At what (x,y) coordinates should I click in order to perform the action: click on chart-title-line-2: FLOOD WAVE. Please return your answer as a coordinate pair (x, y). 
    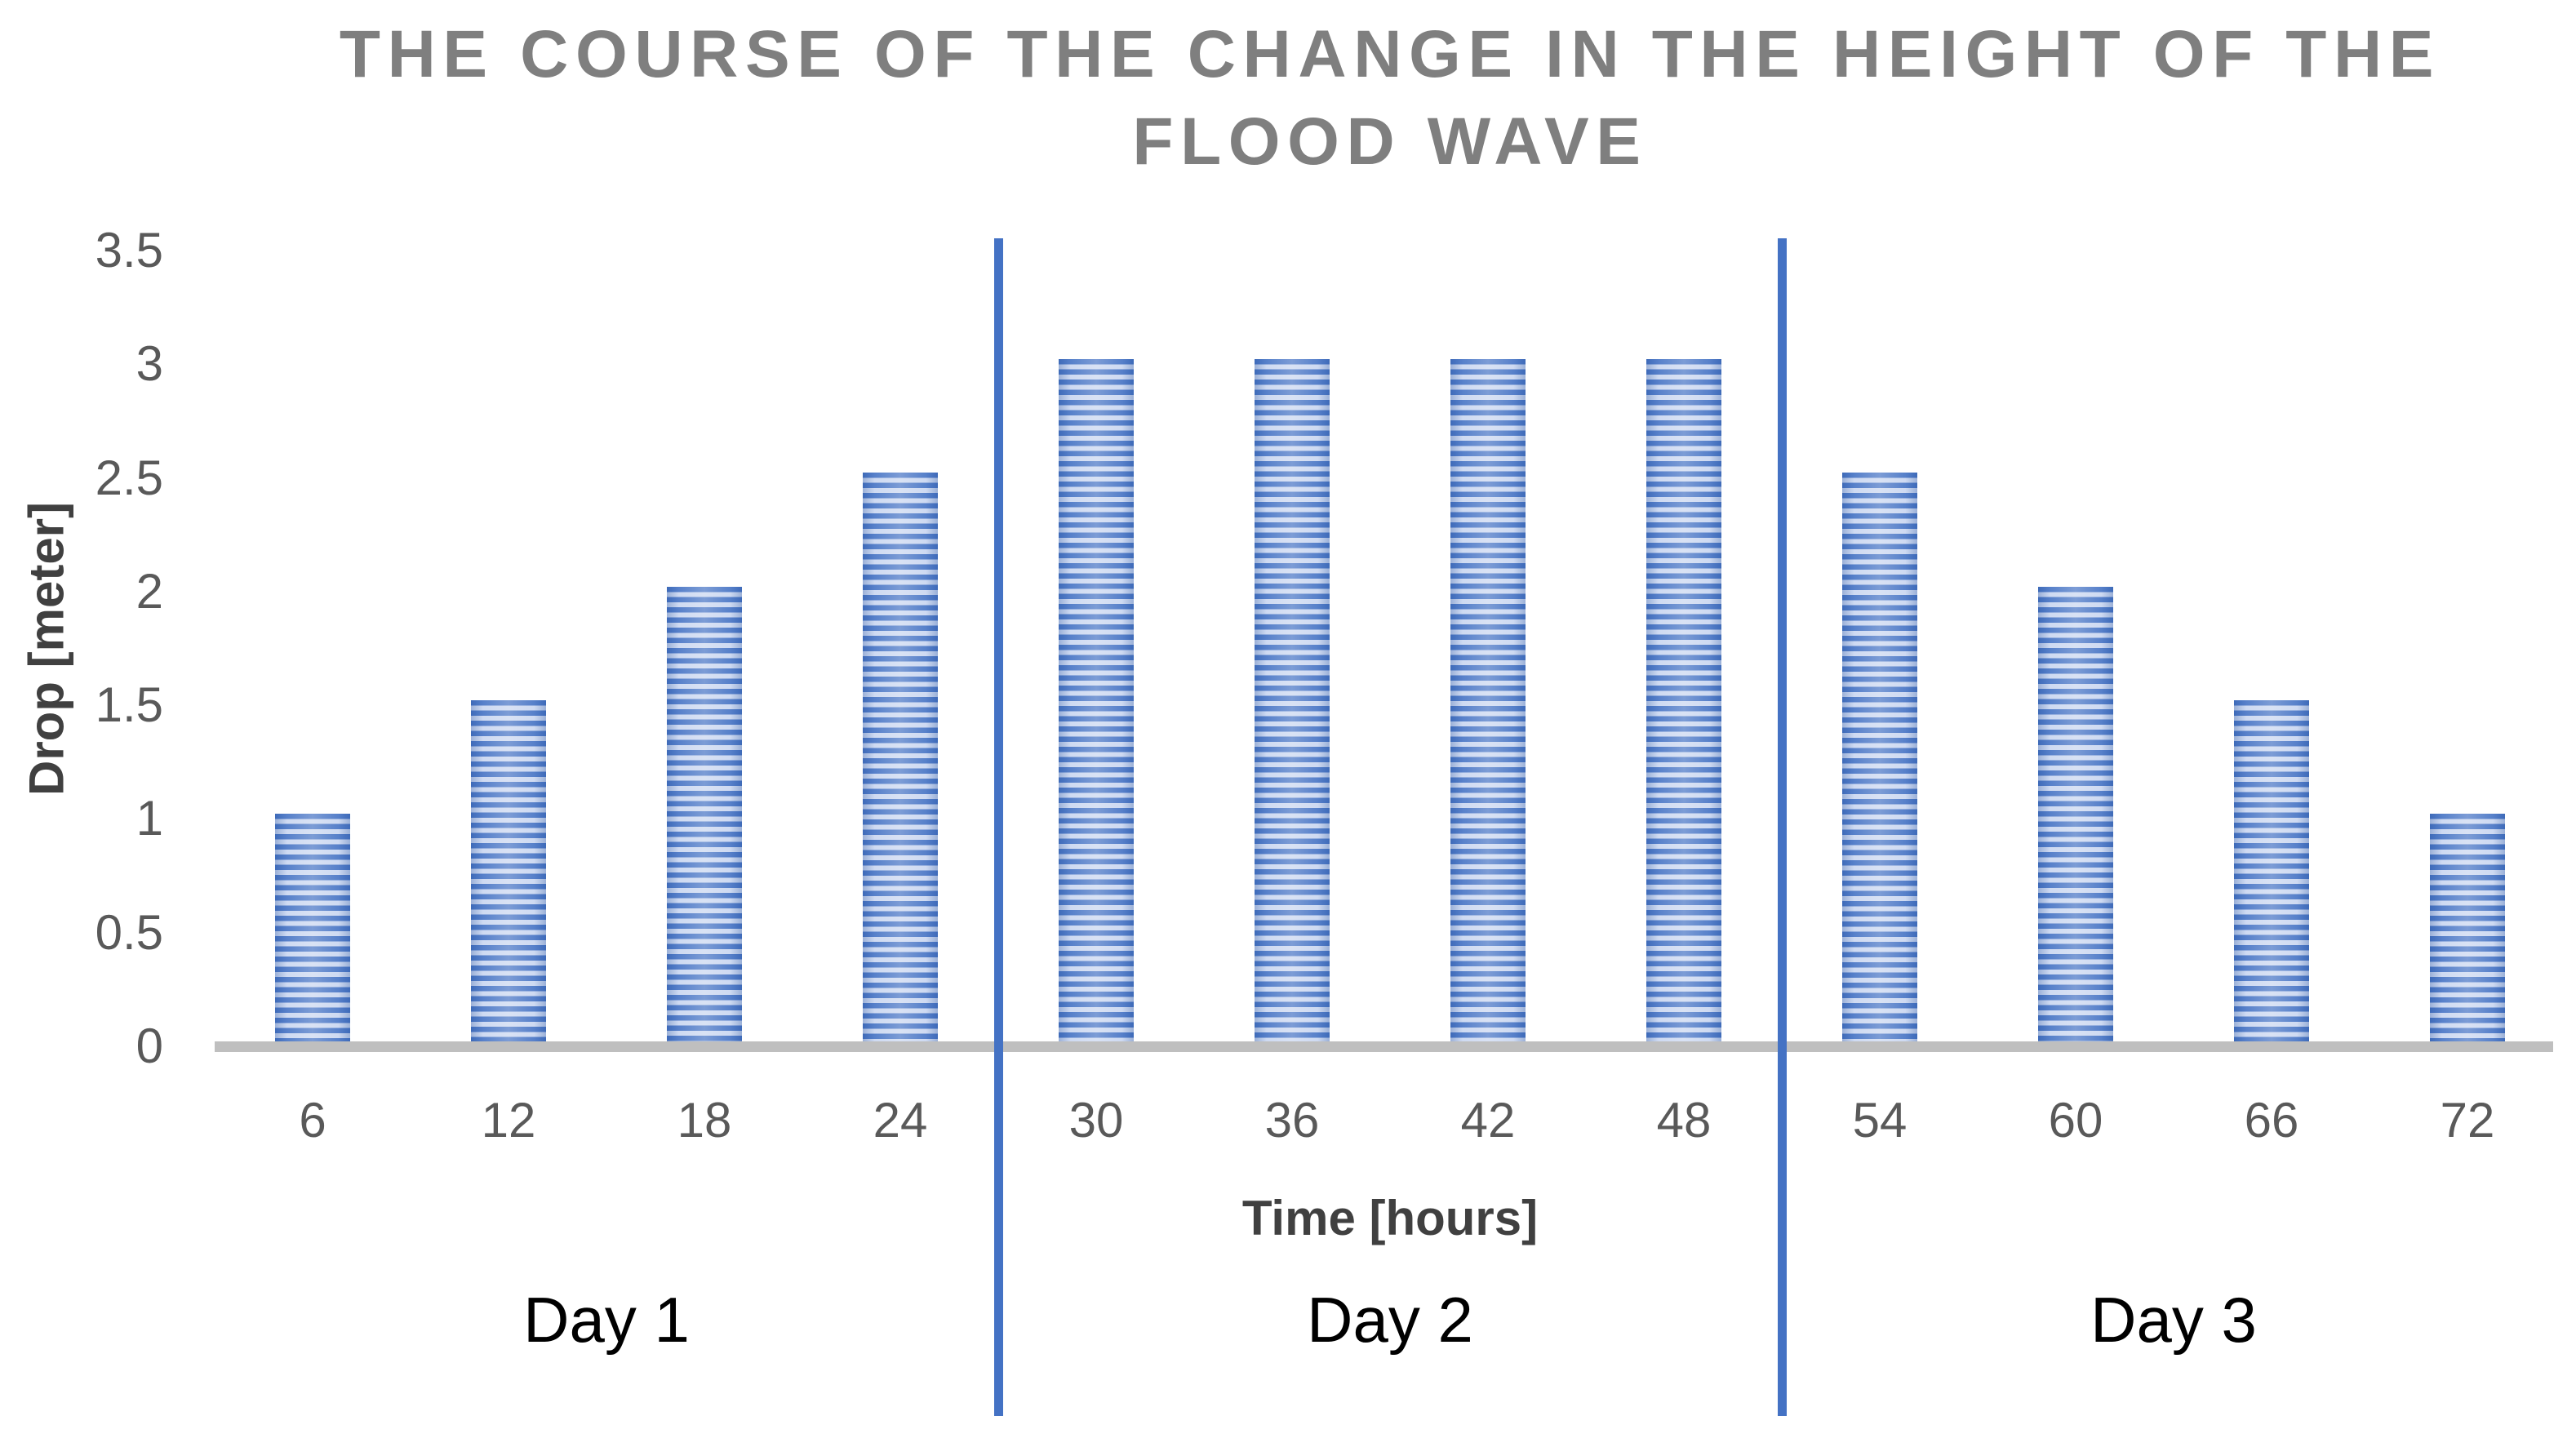
    Looking at the image, I should click on (1390, 141).